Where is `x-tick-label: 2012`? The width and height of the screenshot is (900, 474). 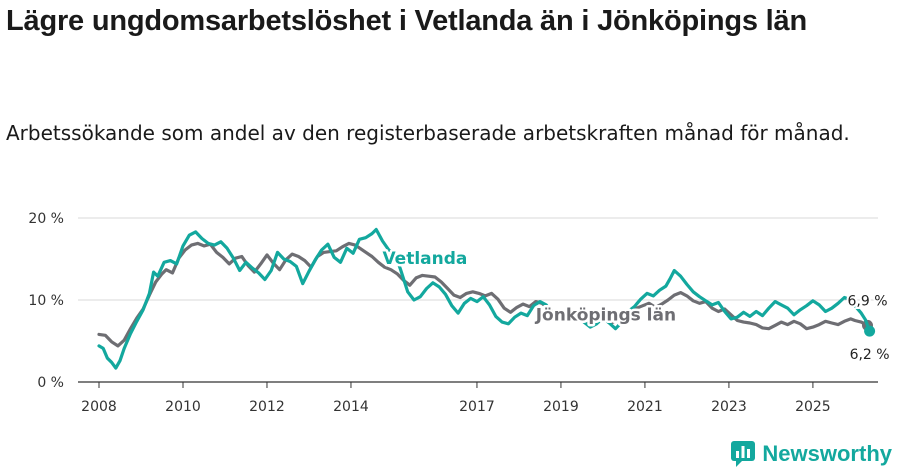 x-tick-label: 2012 is located at coordinates (267, 407).